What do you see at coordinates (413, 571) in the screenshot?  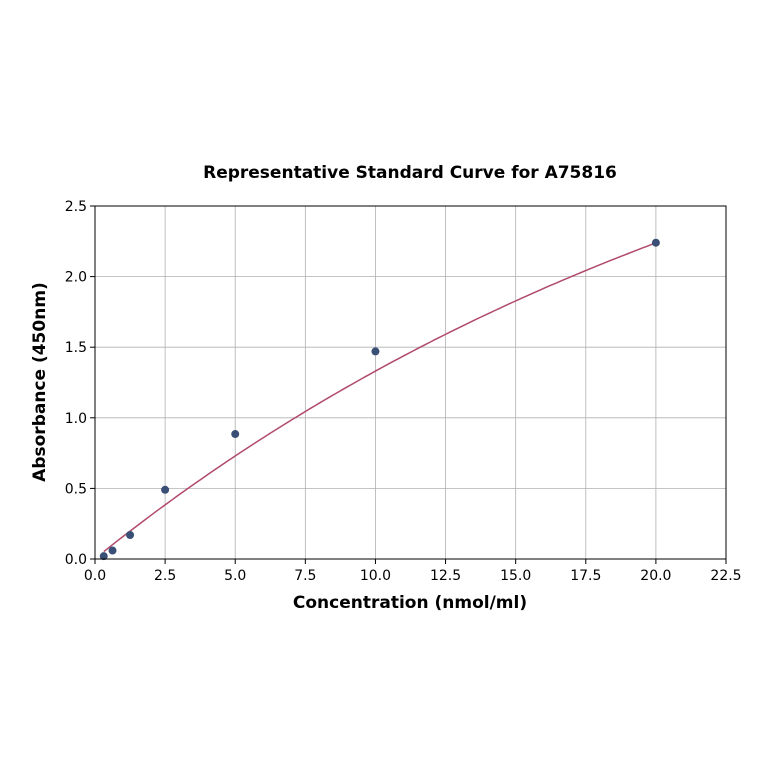 I see `x-axis-ticks: 0.0 2.5 5.0 7.5 10.0 12.5 15.0 17.5 20.0 22.5` at bounding box center [413, 571].